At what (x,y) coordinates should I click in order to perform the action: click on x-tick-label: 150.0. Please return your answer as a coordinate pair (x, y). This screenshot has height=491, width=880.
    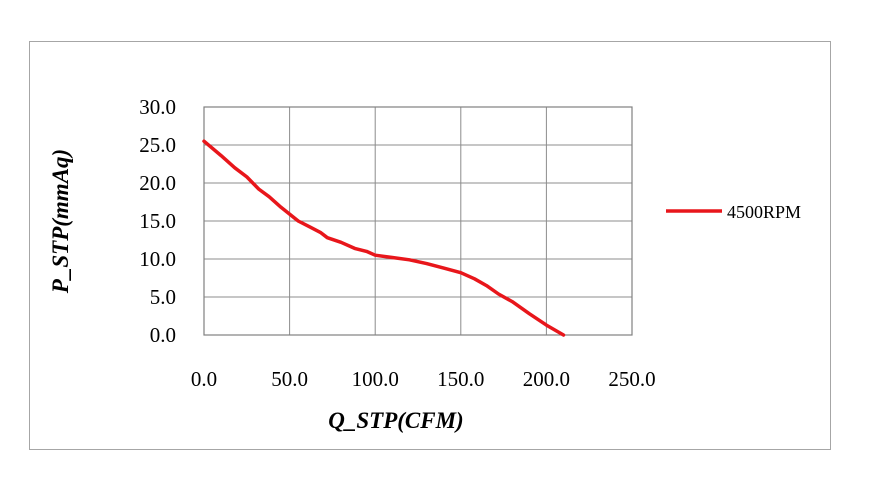
    Looking at the image, I should click on (460, 379).